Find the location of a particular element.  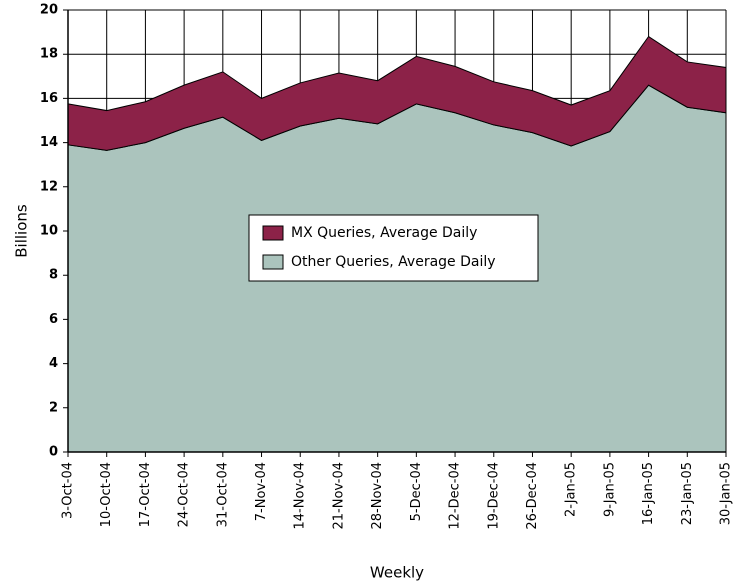

x-tick-label: 21-Nov-04 is located at coordinates (338, 496).